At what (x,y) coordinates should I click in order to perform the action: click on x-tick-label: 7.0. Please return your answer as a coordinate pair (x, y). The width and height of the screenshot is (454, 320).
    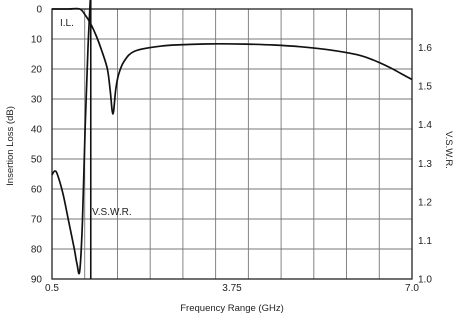
    Looking at the image, I should click on (412, 288).